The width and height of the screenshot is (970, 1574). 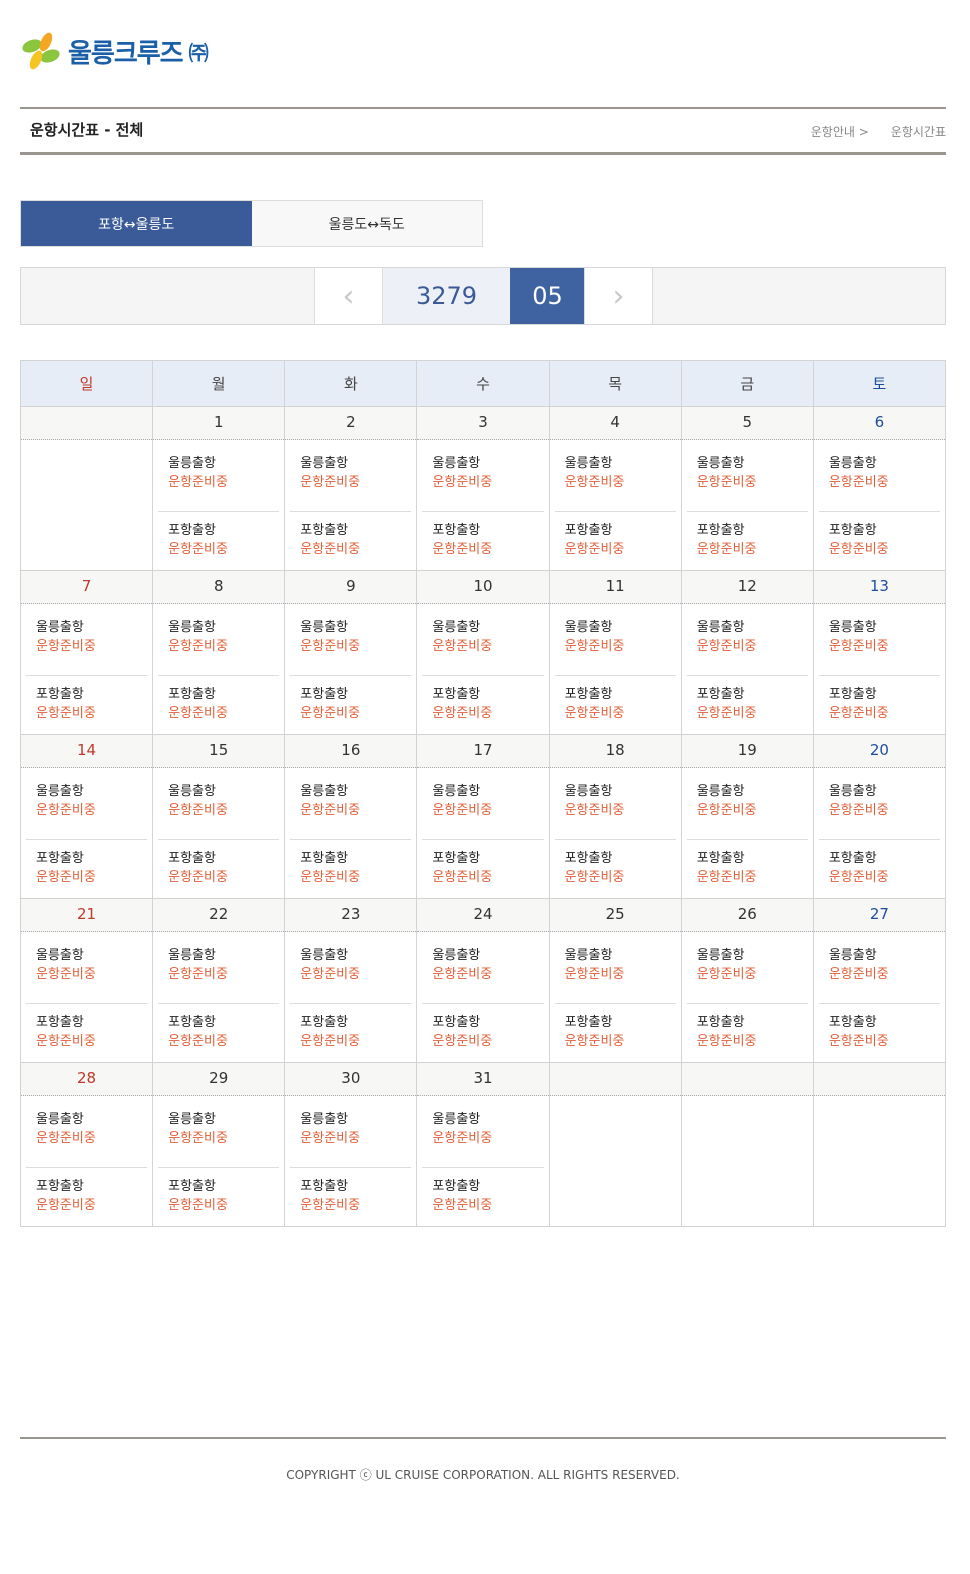 What do you see at coordinates (879, 751) in the screenshot?
I see `day-number: 20` at bounding box center [879, 751].